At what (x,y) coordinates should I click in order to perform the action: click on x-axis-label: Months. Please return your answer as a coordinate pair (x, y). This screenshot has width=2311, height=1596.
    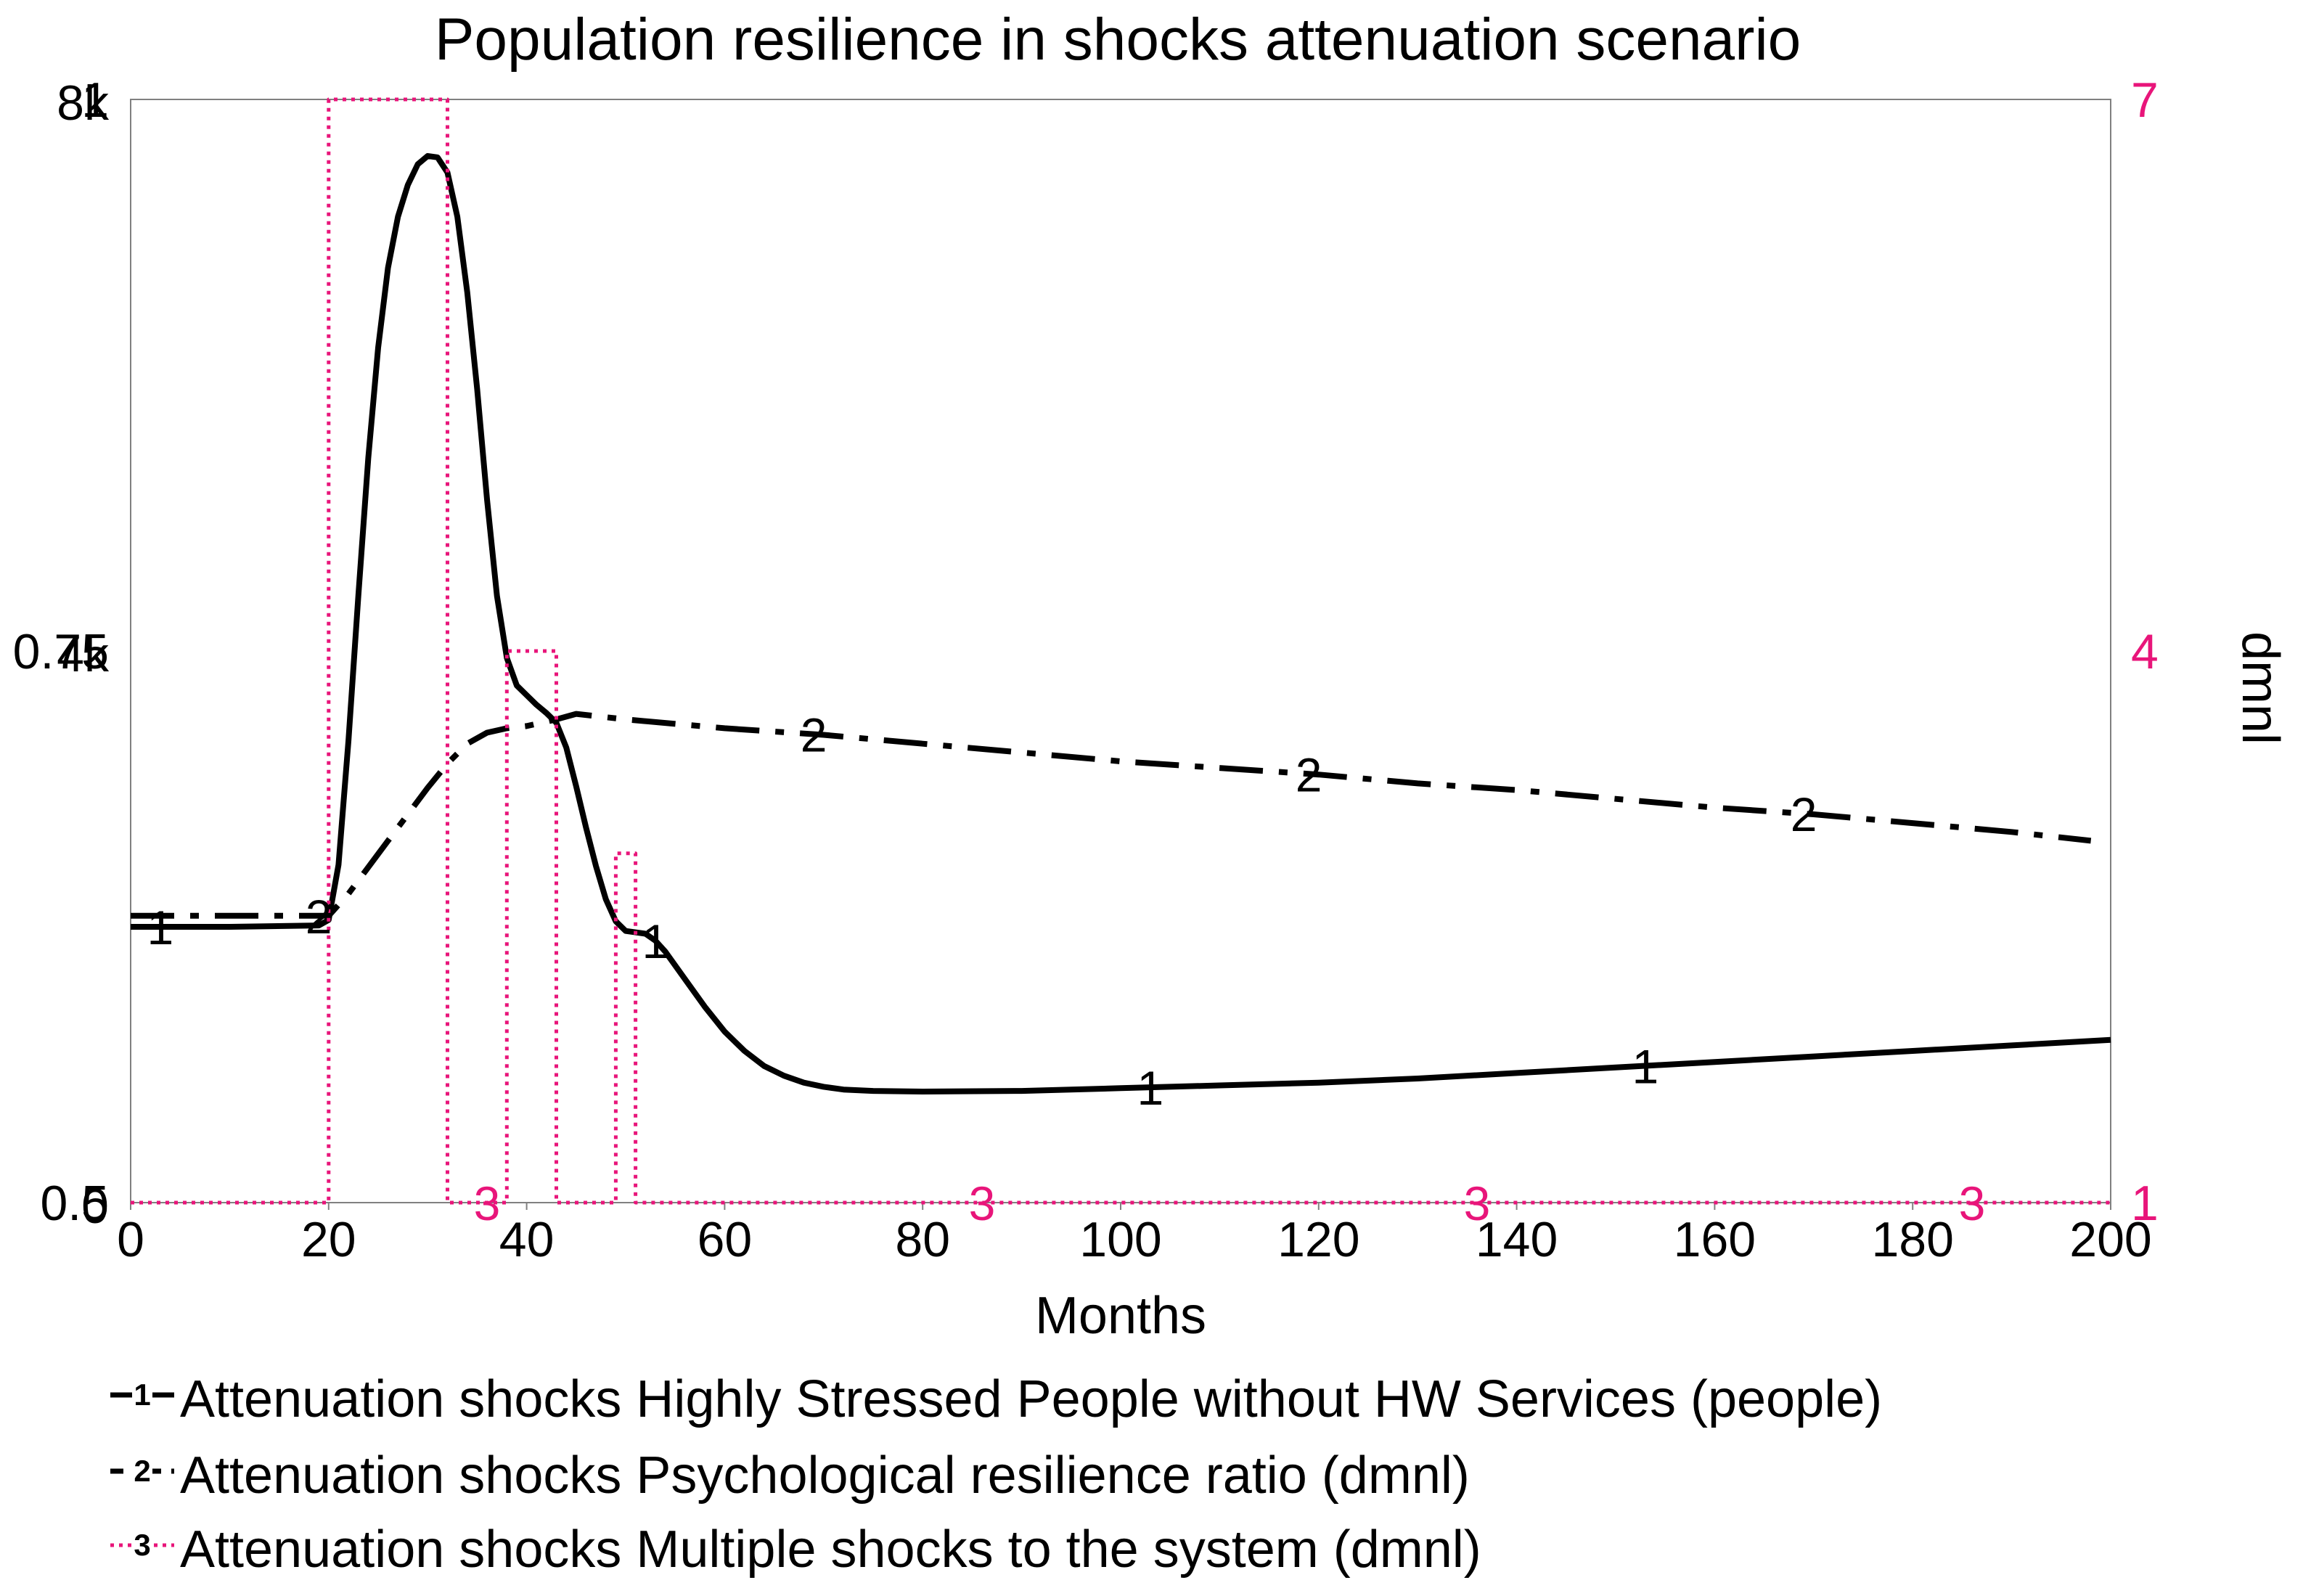
    Looking at the image, I should click on (1120, 1316).